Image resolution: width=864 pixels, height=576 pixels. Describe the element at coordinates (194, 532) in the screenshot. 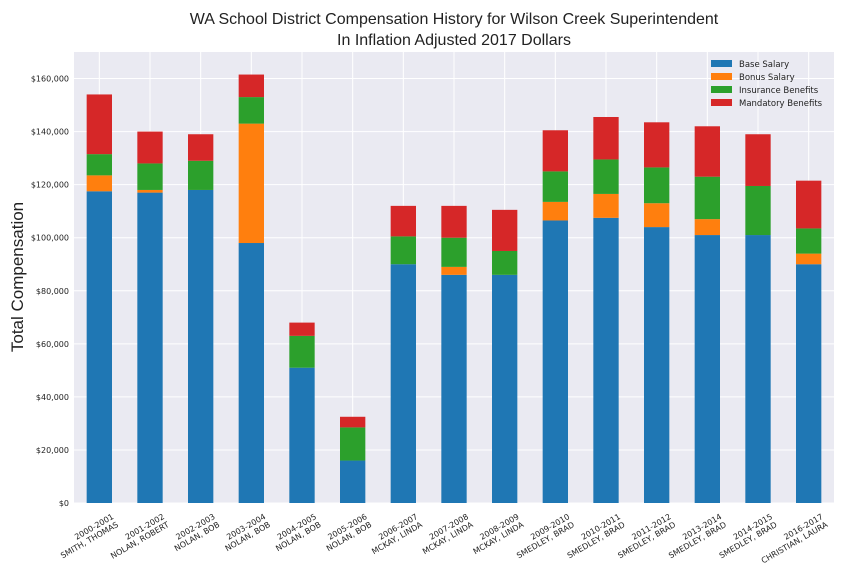

I see `x-tick-label: 2002-2003NOLAN, BOB` at that location.